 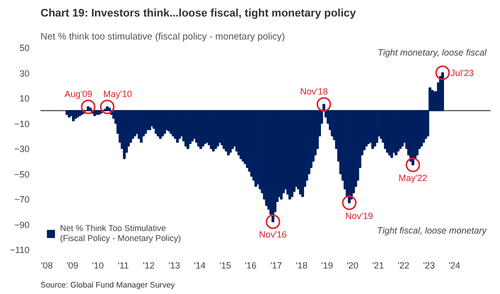 I want to click on legend-label: Net % Think Too Stimulative (Fiscal Policy - Monetary Policy), so click(x=120, y=233).